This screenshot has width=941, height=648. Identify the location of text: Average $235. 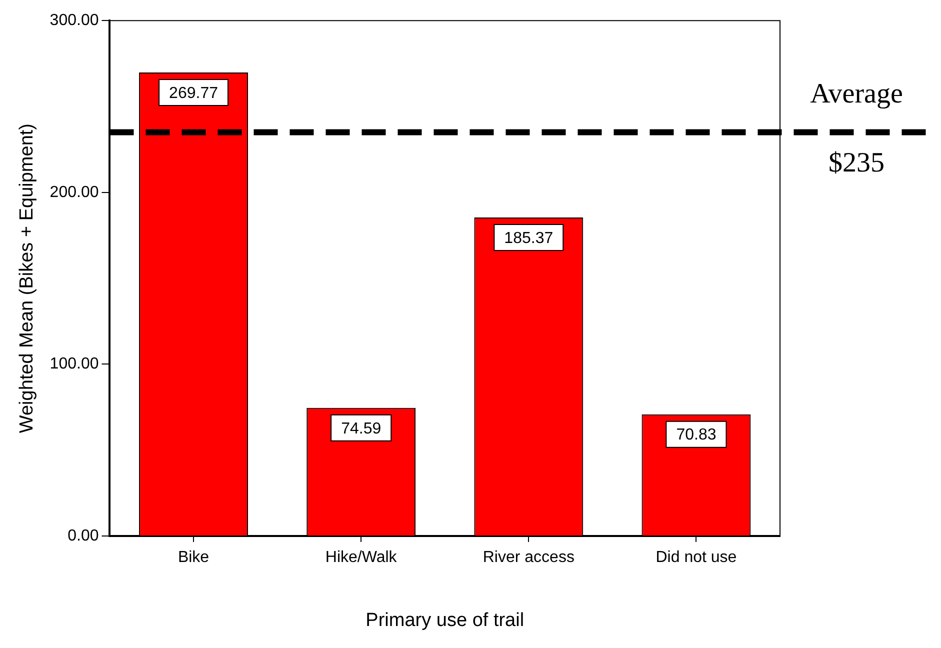
(856, 128).